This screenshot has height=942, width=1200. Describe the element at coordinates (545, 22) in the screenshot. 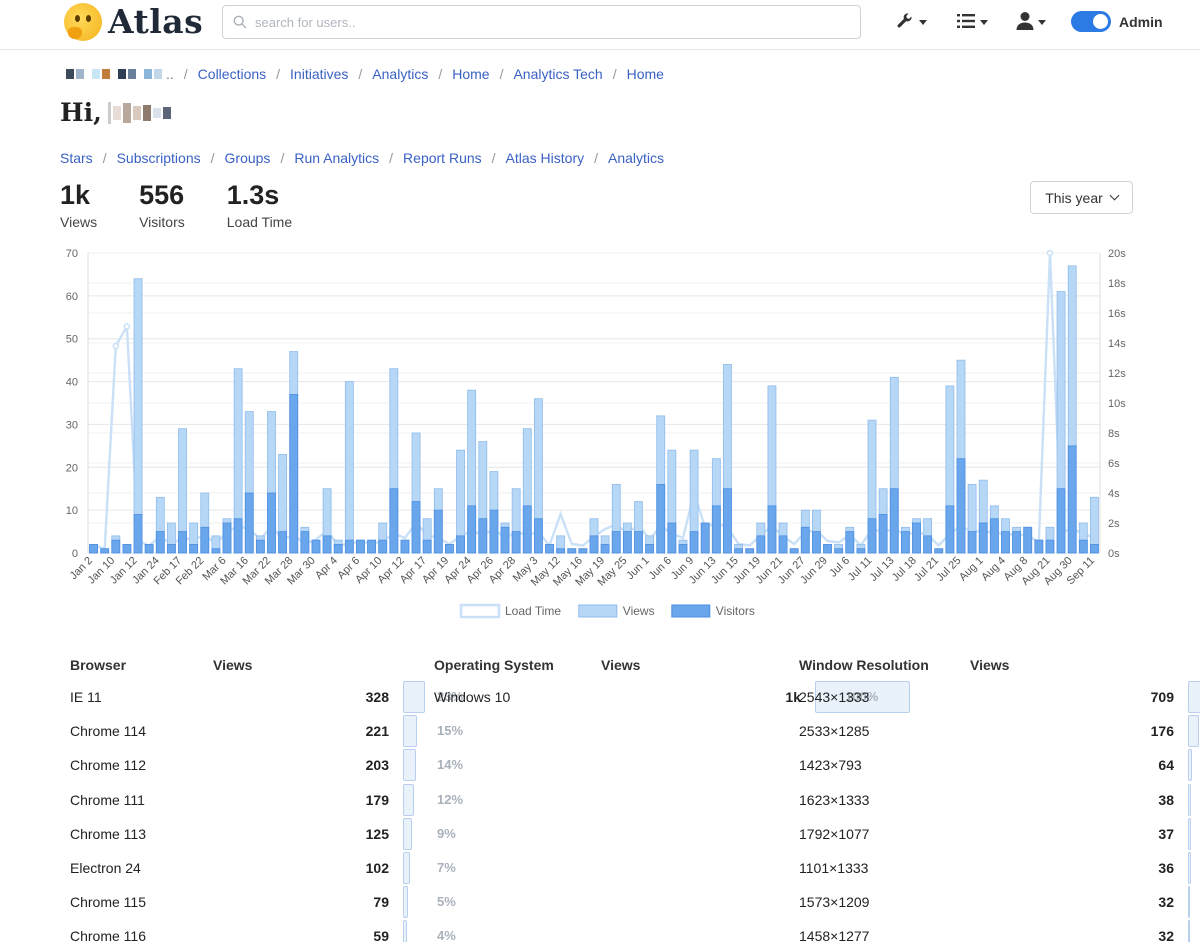

I see `search-input` at that location.